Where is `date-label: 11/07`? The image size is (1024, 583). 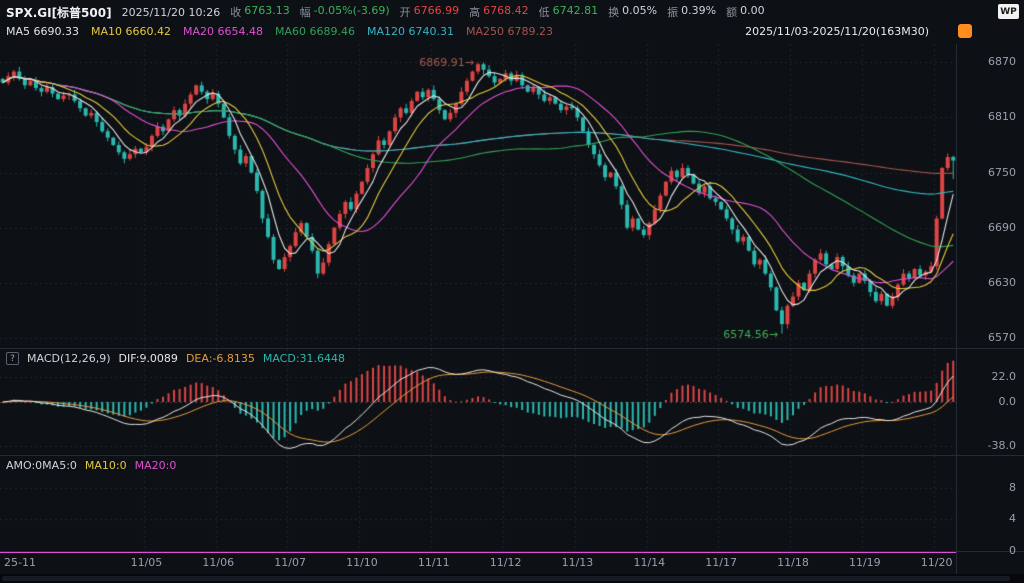 date-label: 11/07 is located at coordinates (290, 562).